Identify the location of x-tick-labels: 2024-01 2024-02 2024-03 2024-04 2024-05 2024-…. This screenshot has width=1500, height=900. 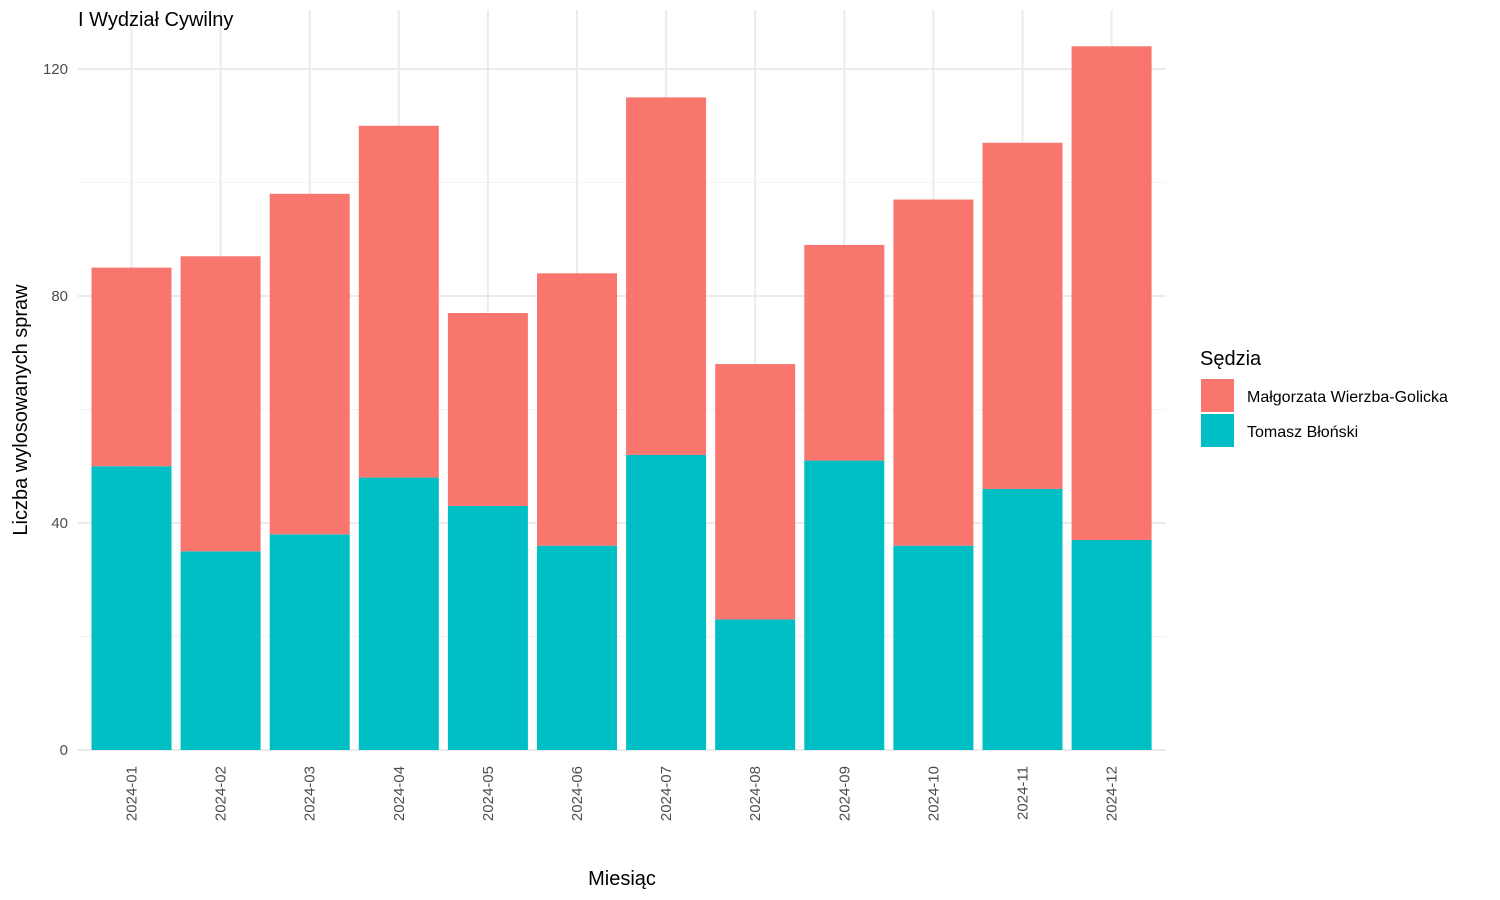
(622, 793).